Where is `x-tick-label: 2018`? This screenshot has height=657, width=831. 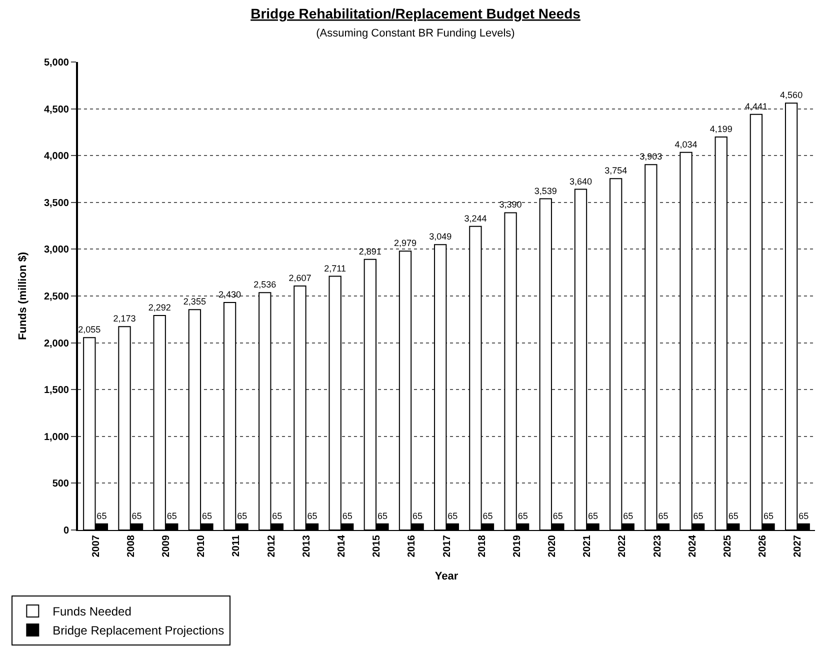
x-tick-label: 2018 is located at coordinates (482, 546).